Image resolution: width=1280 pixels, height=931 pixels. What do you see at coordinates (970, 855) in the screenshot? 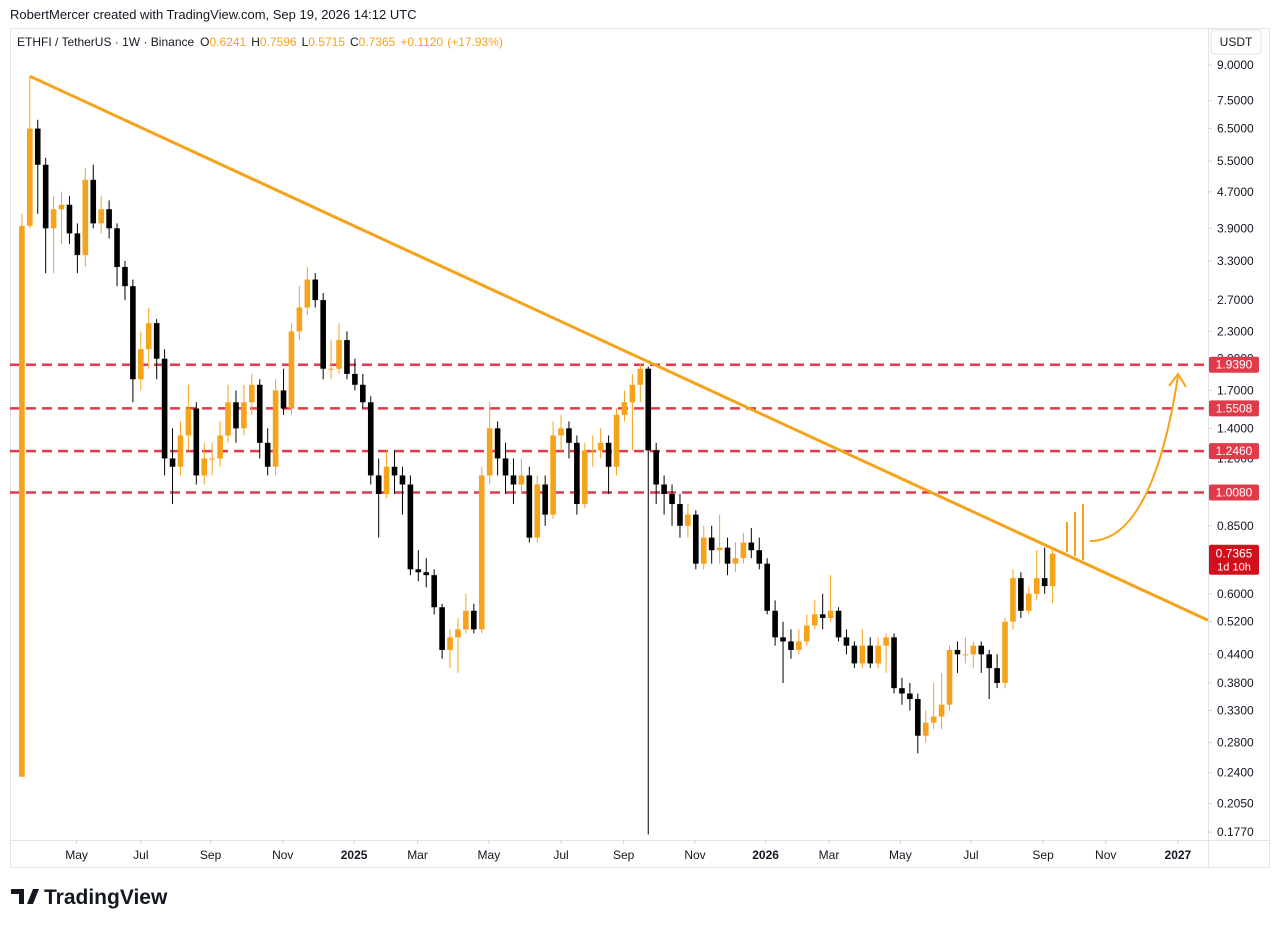
I see `x-tick-label: Jul` at bounding box center [970, 855].